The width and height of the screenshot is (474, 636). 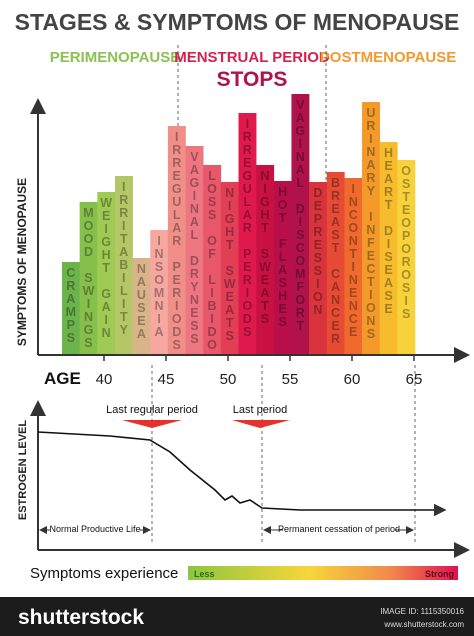 I want to click on symptom-label: BREAST CANCER, so click(x=336, y=260).